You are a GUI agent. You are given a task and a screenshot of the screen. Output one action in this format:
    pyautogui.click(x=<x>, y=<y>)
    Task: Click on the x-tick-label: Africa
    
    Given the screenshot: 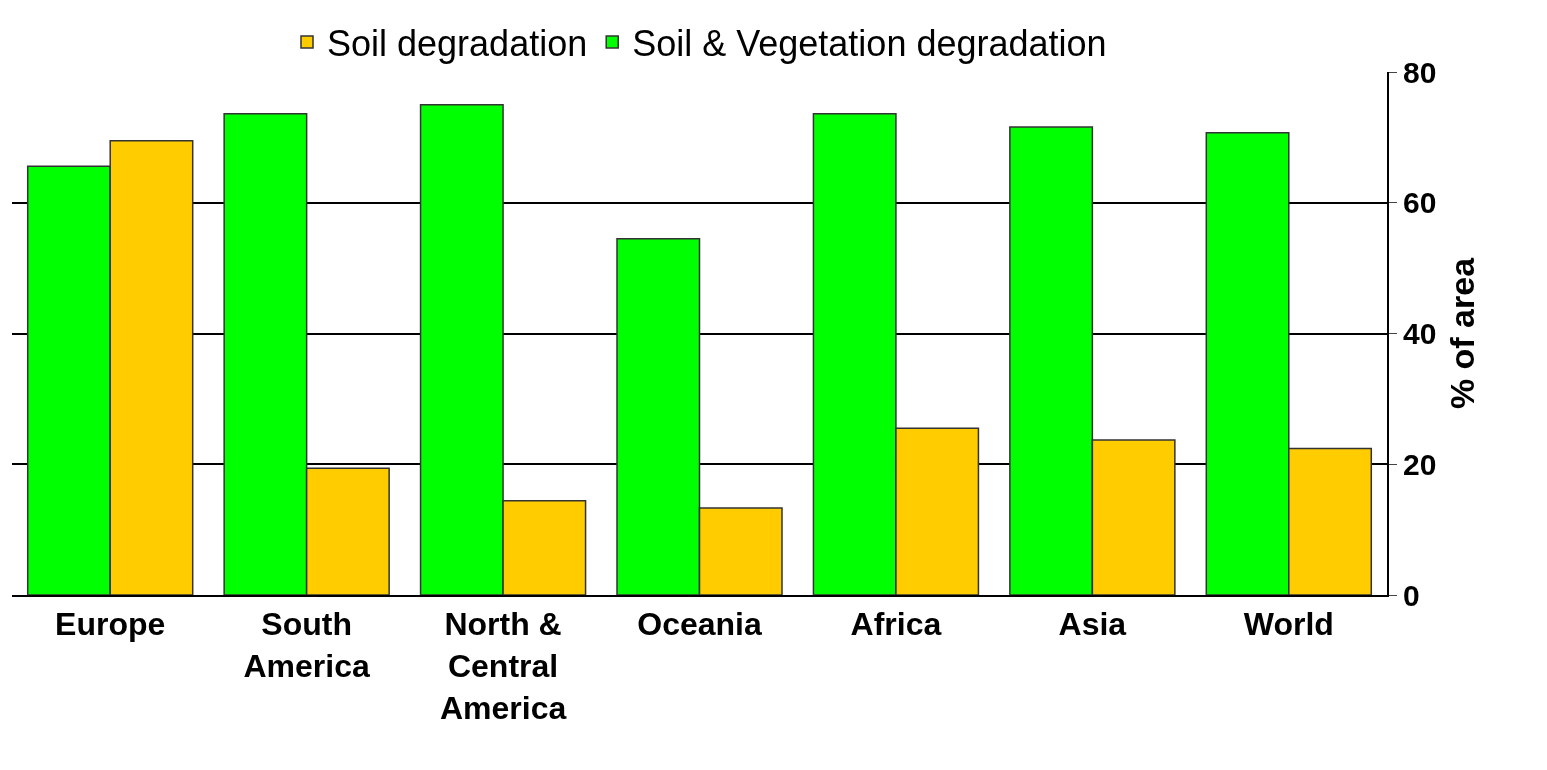 What is the action you would take?
    pyautogui.click(x=896, y=624)
    